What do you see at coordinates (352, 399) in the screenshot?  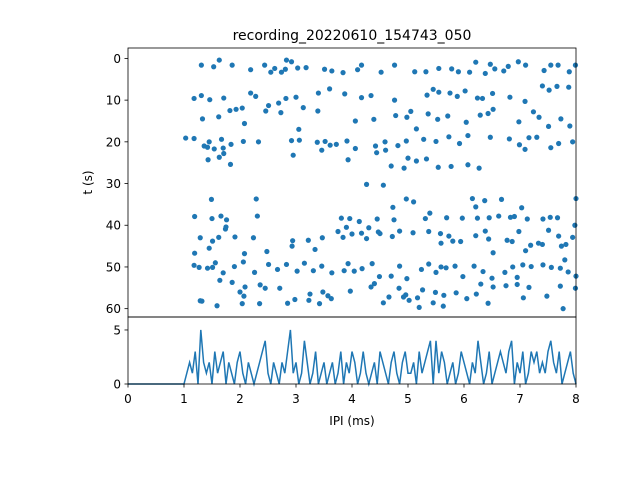 I see `x-tick-label: 4` at bounding box center [352, 399].